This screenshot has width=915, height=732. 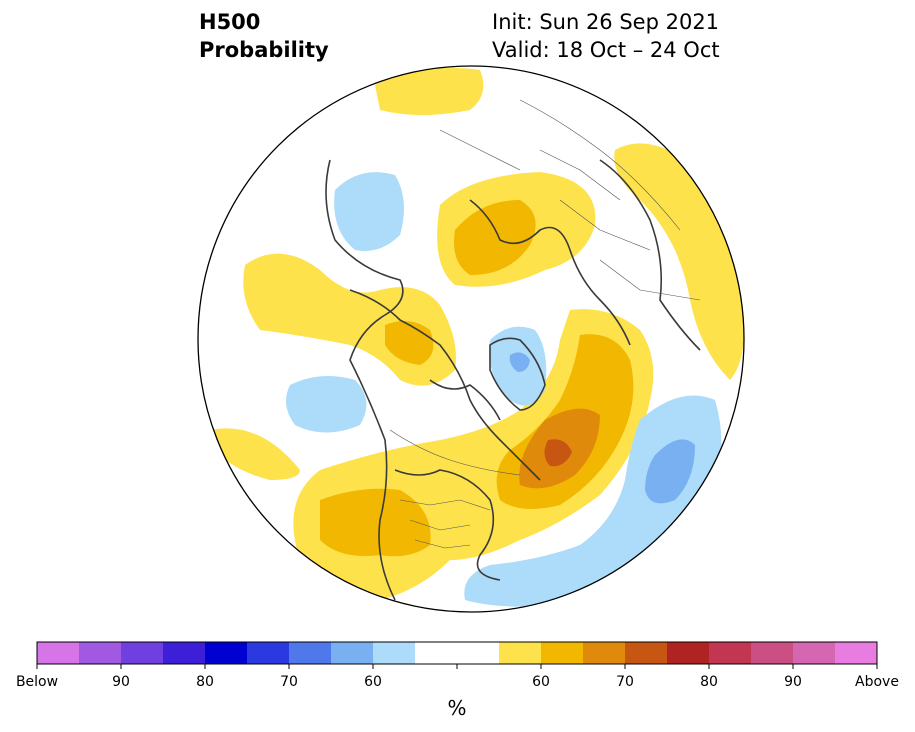 I want to click on colorbar-ticks, so click(x=457, y=666).